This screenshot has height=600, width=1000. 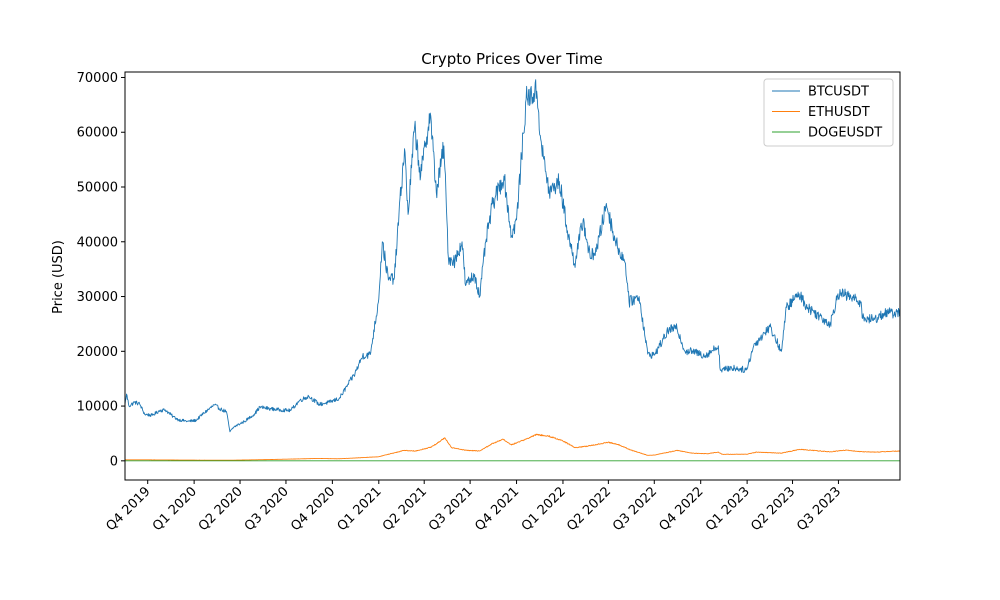 I want to click on x-tick-label: Q3 2021, so click(x=451, y=509).